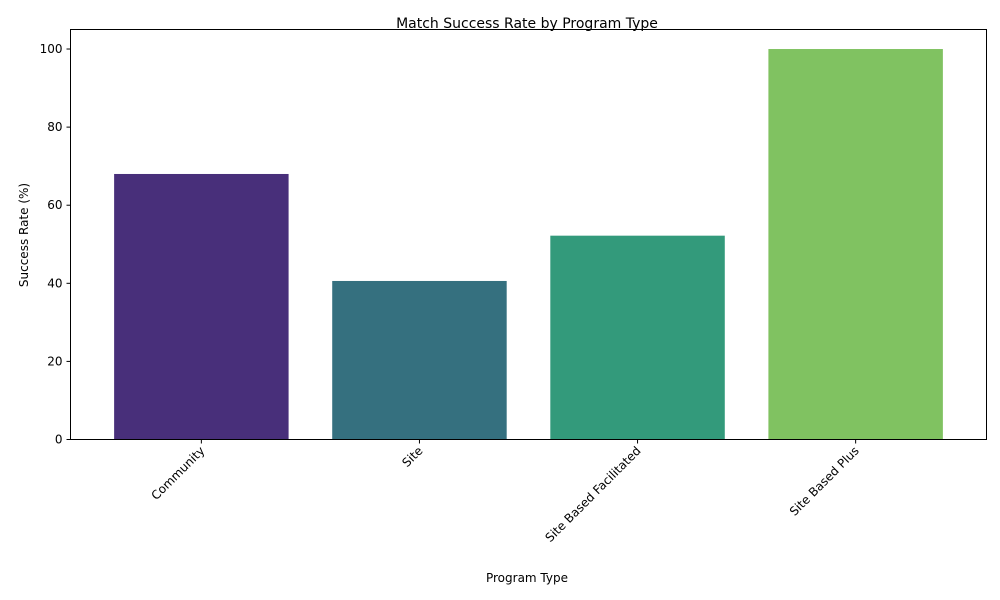 This screenshot has height=600, width=1000. I want to click on y-tick-label: 60, so click(54, 205).